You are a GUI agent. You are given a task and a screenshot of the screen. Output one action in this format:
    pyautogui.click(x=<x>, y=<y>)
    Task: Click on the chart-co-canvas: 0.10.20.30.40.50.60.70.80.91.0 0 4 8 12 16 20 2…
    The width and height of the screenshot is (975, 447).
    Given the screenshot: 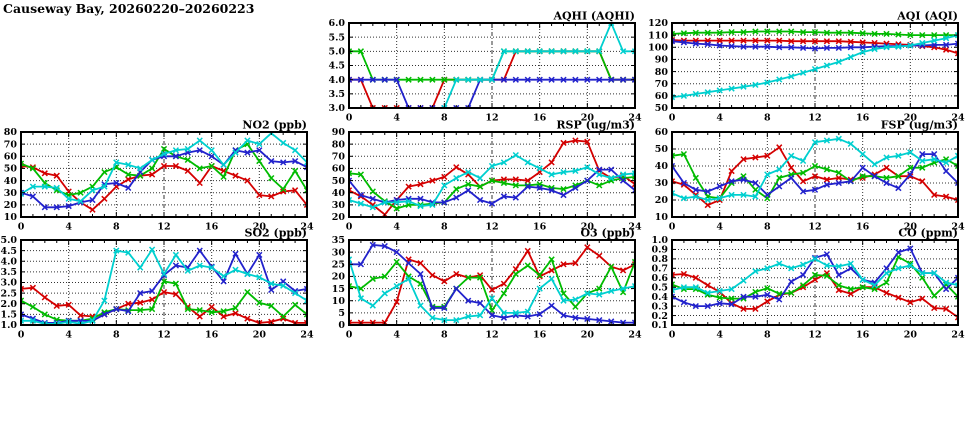 What is the action you would take?
    pyautogui.click(x=808, y=284)
    